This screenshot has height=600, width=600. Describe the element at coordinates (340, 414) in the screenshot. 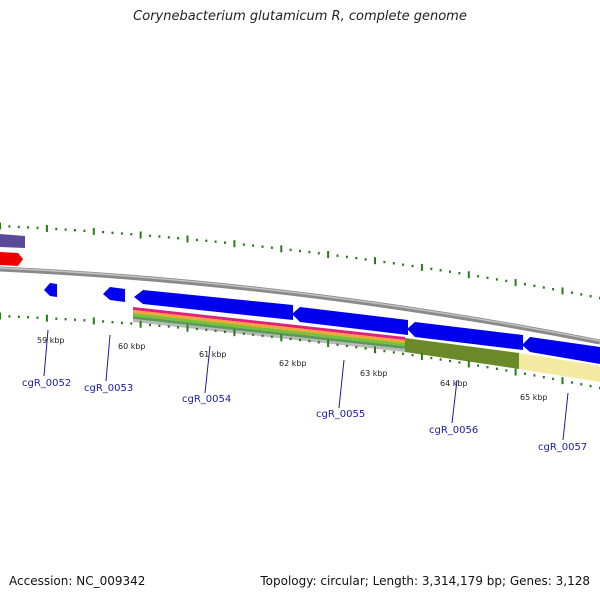

I see `gene-label-cgR_0055: cgR_0055` at that location.